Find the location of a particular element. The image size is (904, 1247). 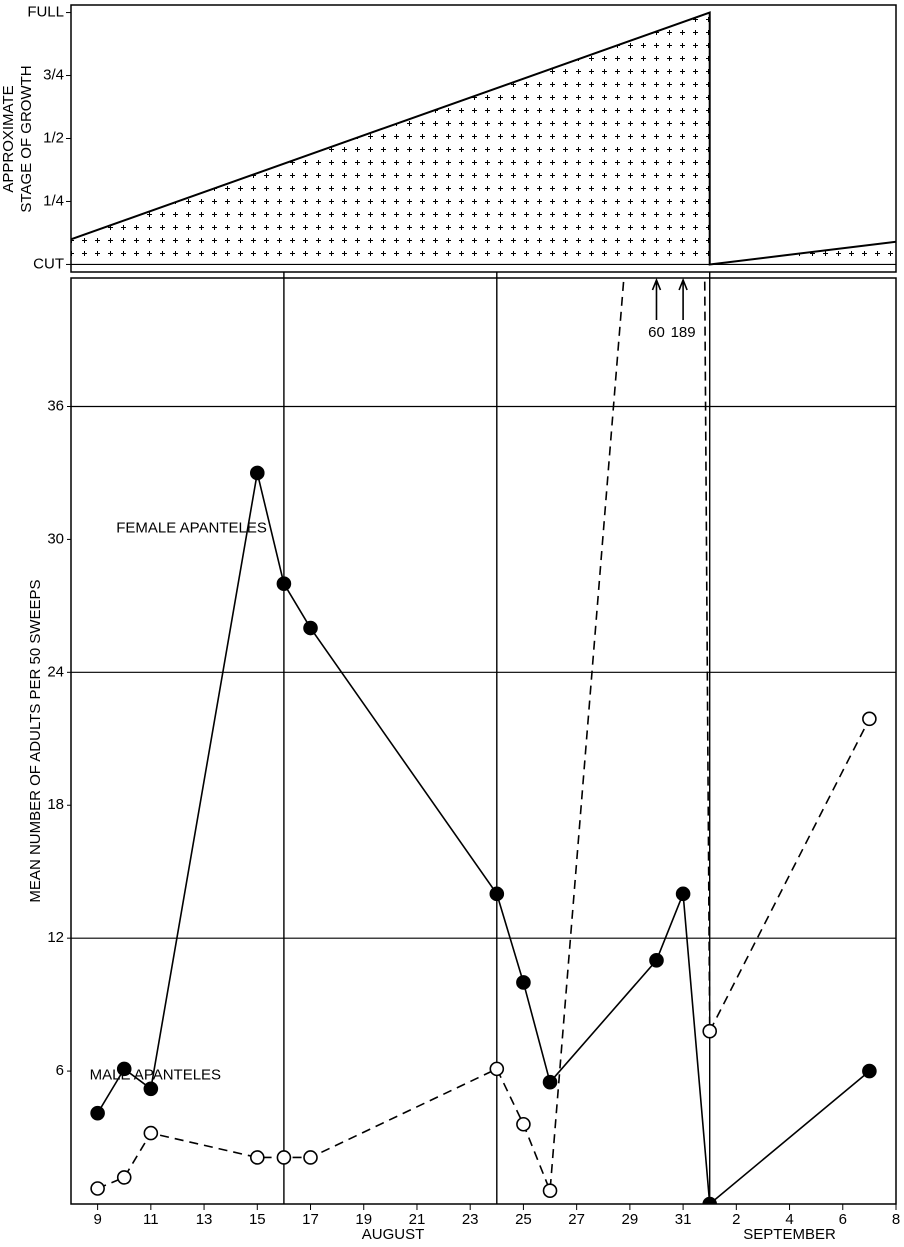

y-tick-label: 30 is located at coordinates (55, 538).